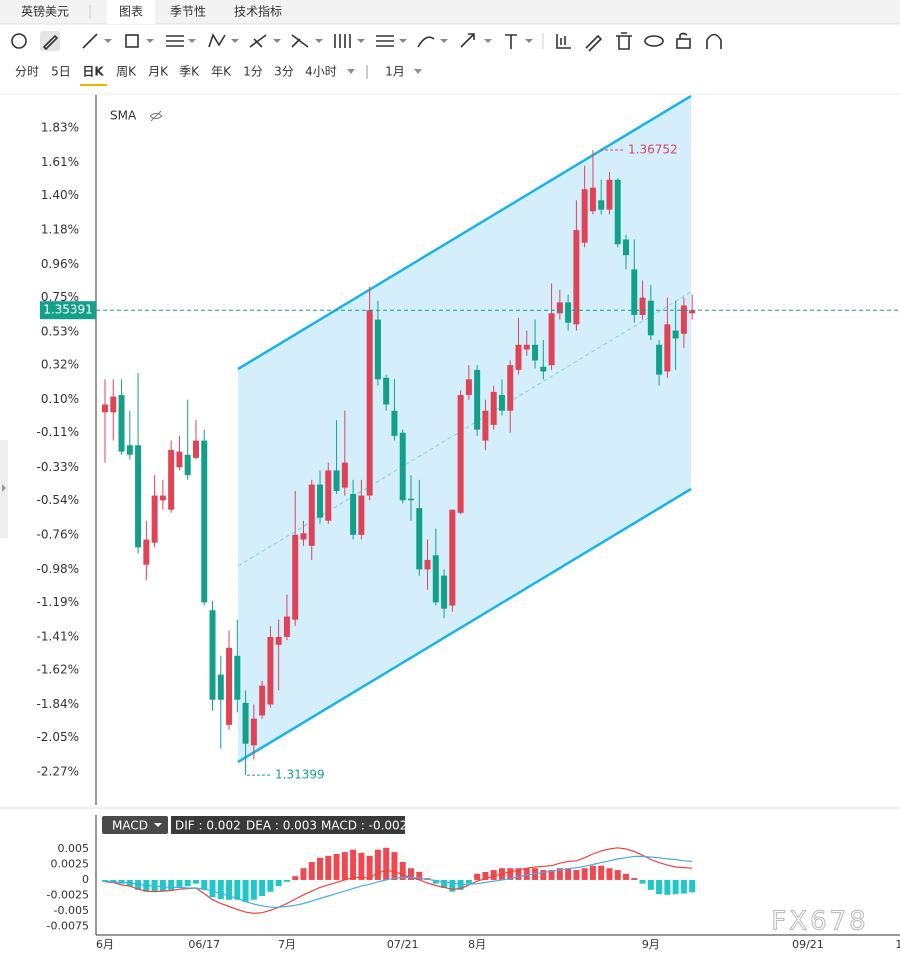  What do you see at coordinates (126, 72) in the screenshot?
I see `timeframe: 周K` at bounding box center [126, 72].